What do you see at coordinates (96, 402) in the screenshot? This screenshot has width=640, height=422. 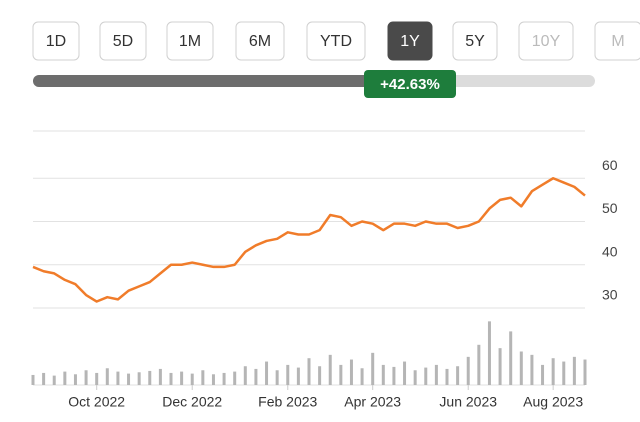 I see `x-tick-label: Oct 2022` at bounding box center [96, 402].